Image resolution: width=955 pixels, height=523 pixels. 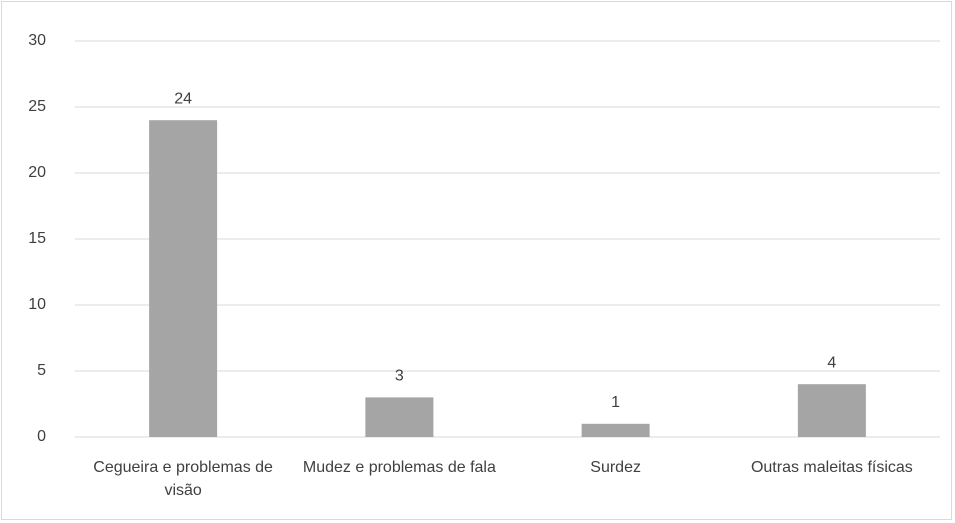 What do you see at coordinates (37, 238) in the screenshot?
I see `y-tick-label: 15` at bounding box center [37, 238].